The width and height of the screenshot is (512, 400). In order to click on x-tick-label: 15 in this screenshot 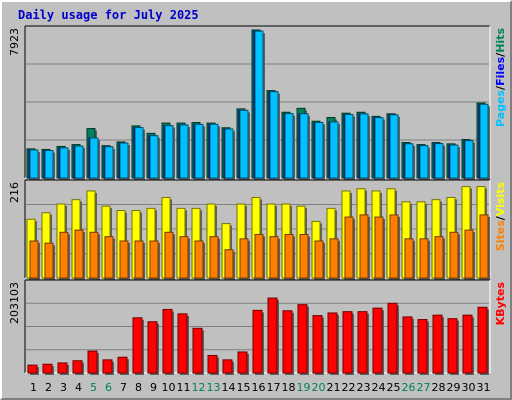, I will do `click(244, 387)`.